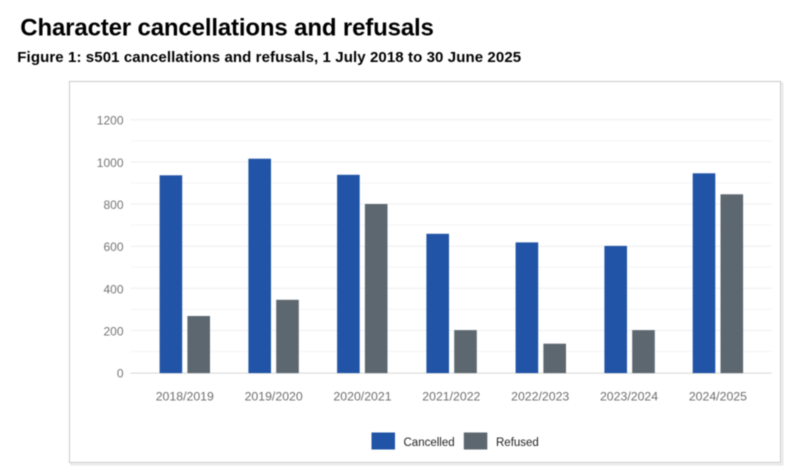 The width and height of the screenshot is (800, 476). Describe the element at coordinates (429, 443) in the screenshot. I see `svg-text: Cancelled` at that location.